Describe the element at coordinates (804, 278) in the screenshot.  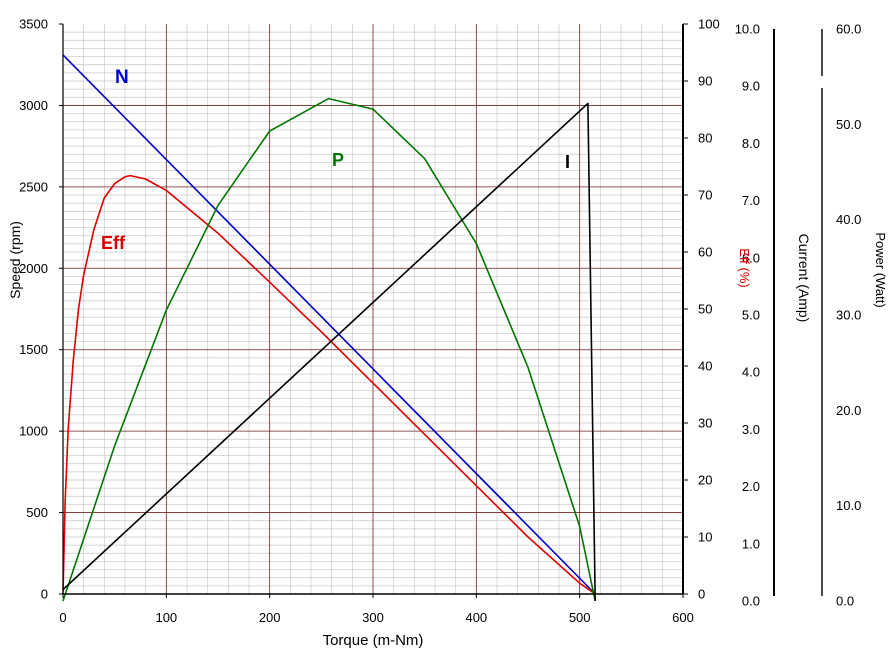
I see `current-axis-title: Current (Amp)` at that location.